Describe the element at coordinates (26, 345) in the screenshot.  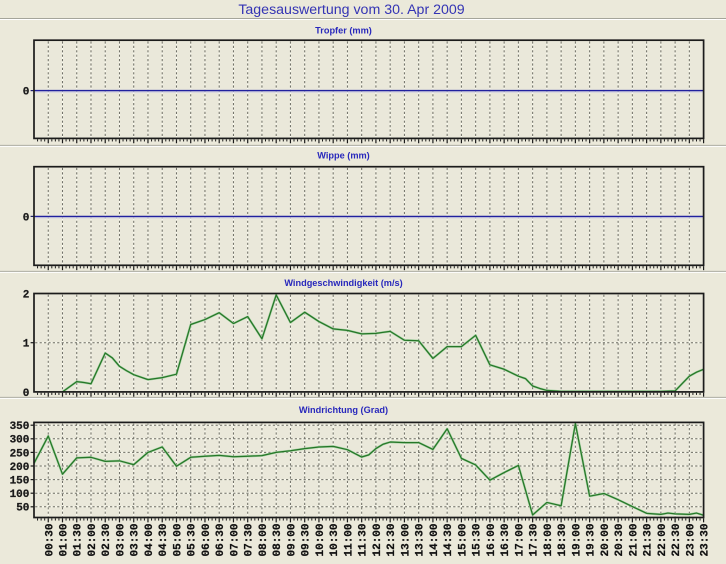
I see `svg-text: 1` at that location.